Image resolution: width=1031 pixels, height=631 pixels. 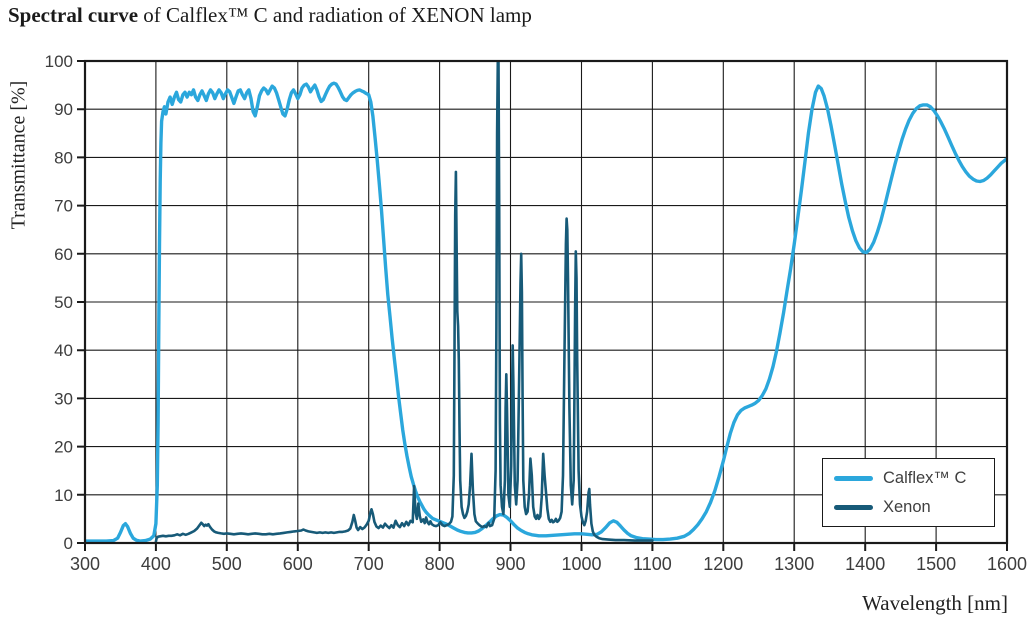 What do you see at coordinates (63, 447) in the screenshot?
I see `y-tick-label: 20` at bounding box center [63, 447].